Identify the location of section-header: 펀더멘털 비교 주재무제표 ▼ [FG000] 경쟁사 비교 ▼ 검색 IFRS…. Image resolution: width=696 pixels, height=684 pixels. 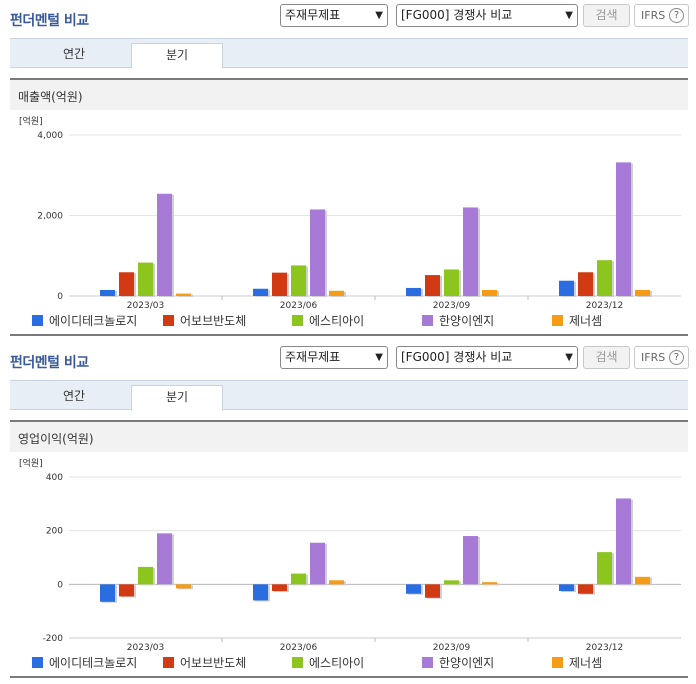
(348, 358).